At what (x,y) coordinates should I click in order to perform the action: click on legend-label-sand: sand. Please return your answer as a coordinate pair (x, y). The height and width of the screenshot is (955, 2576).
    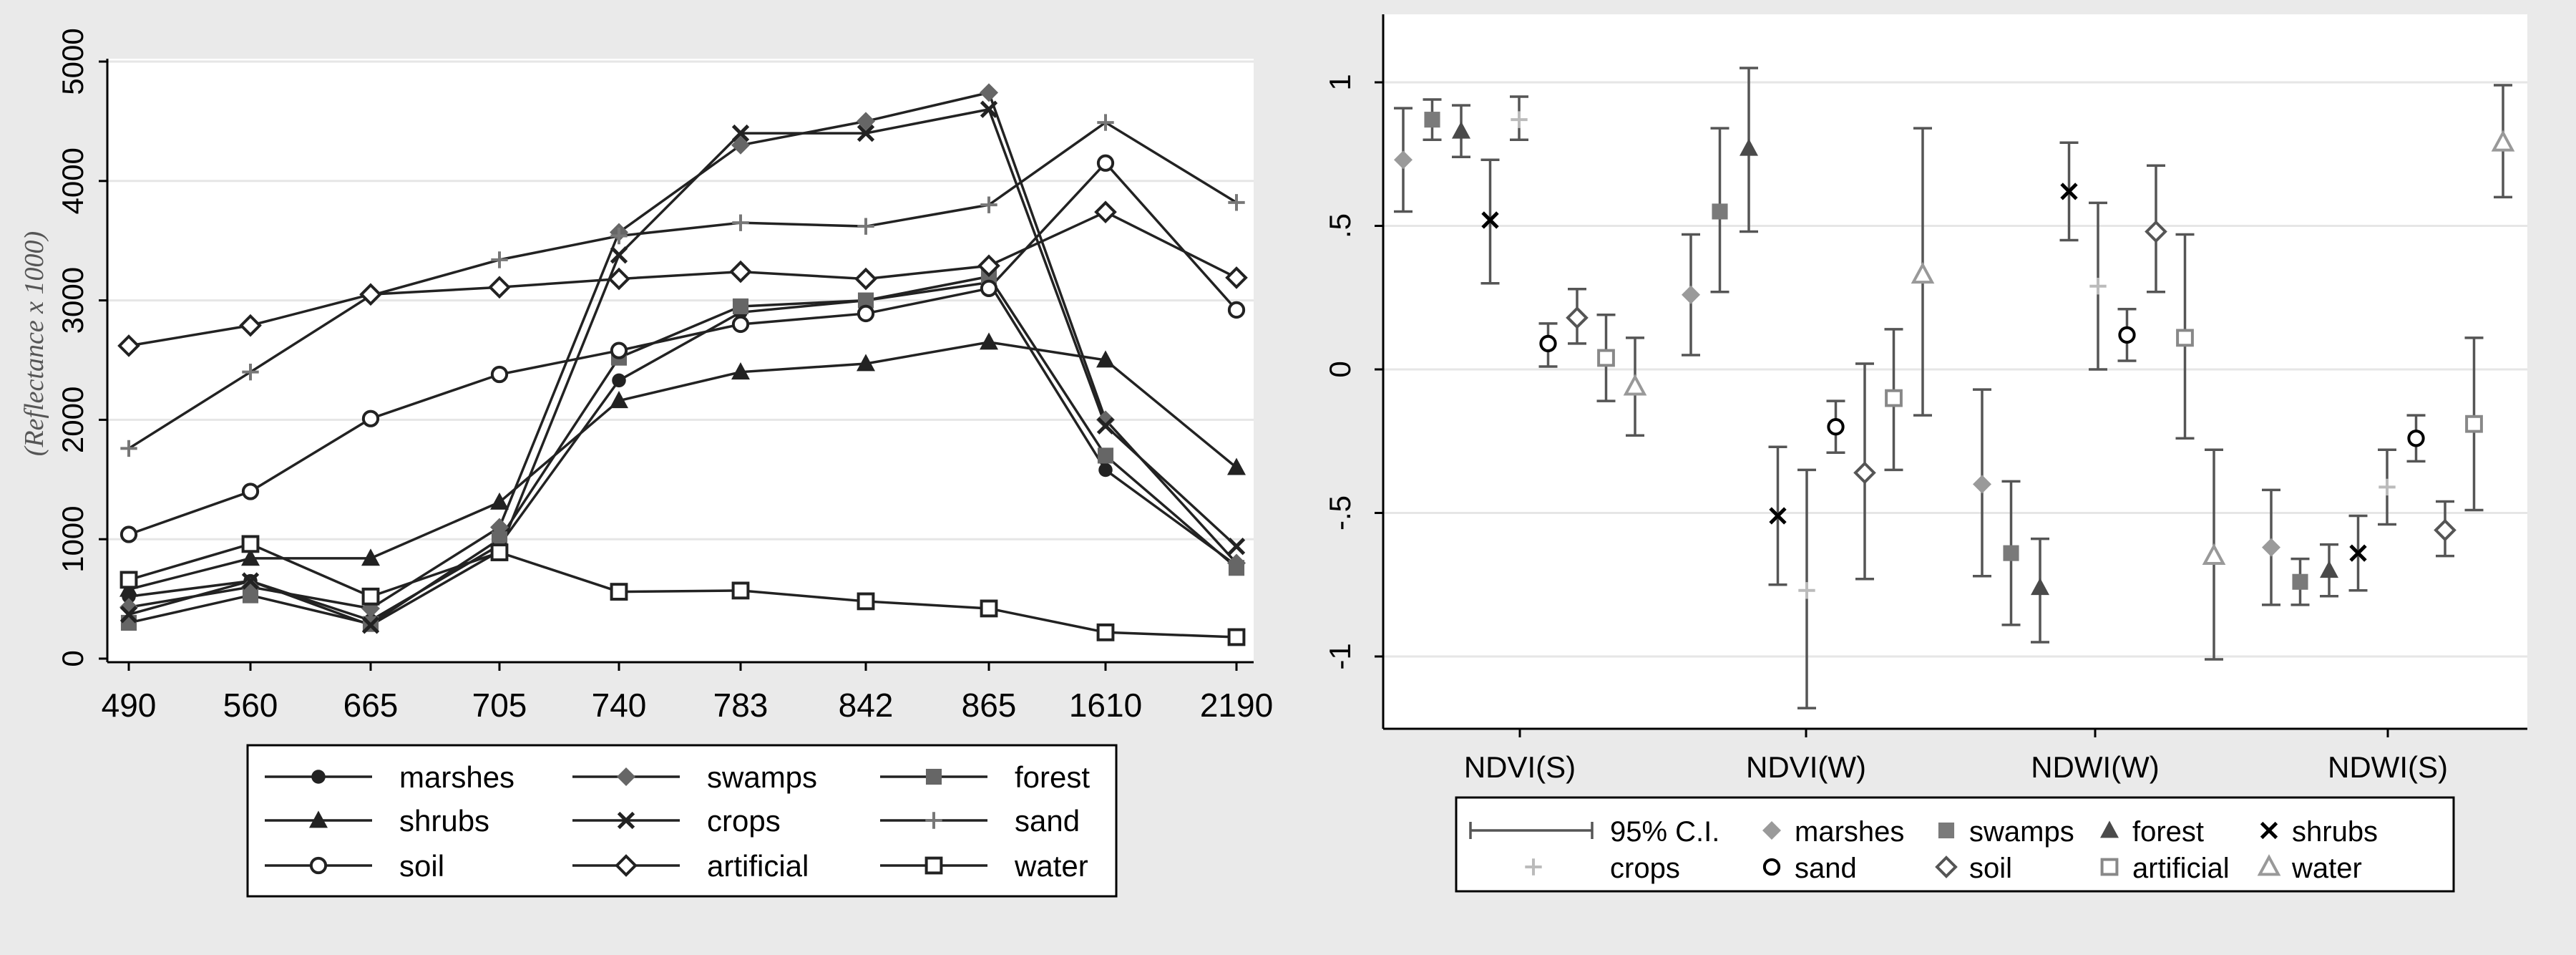
    Looking at the image, I should click on (1047, 821).